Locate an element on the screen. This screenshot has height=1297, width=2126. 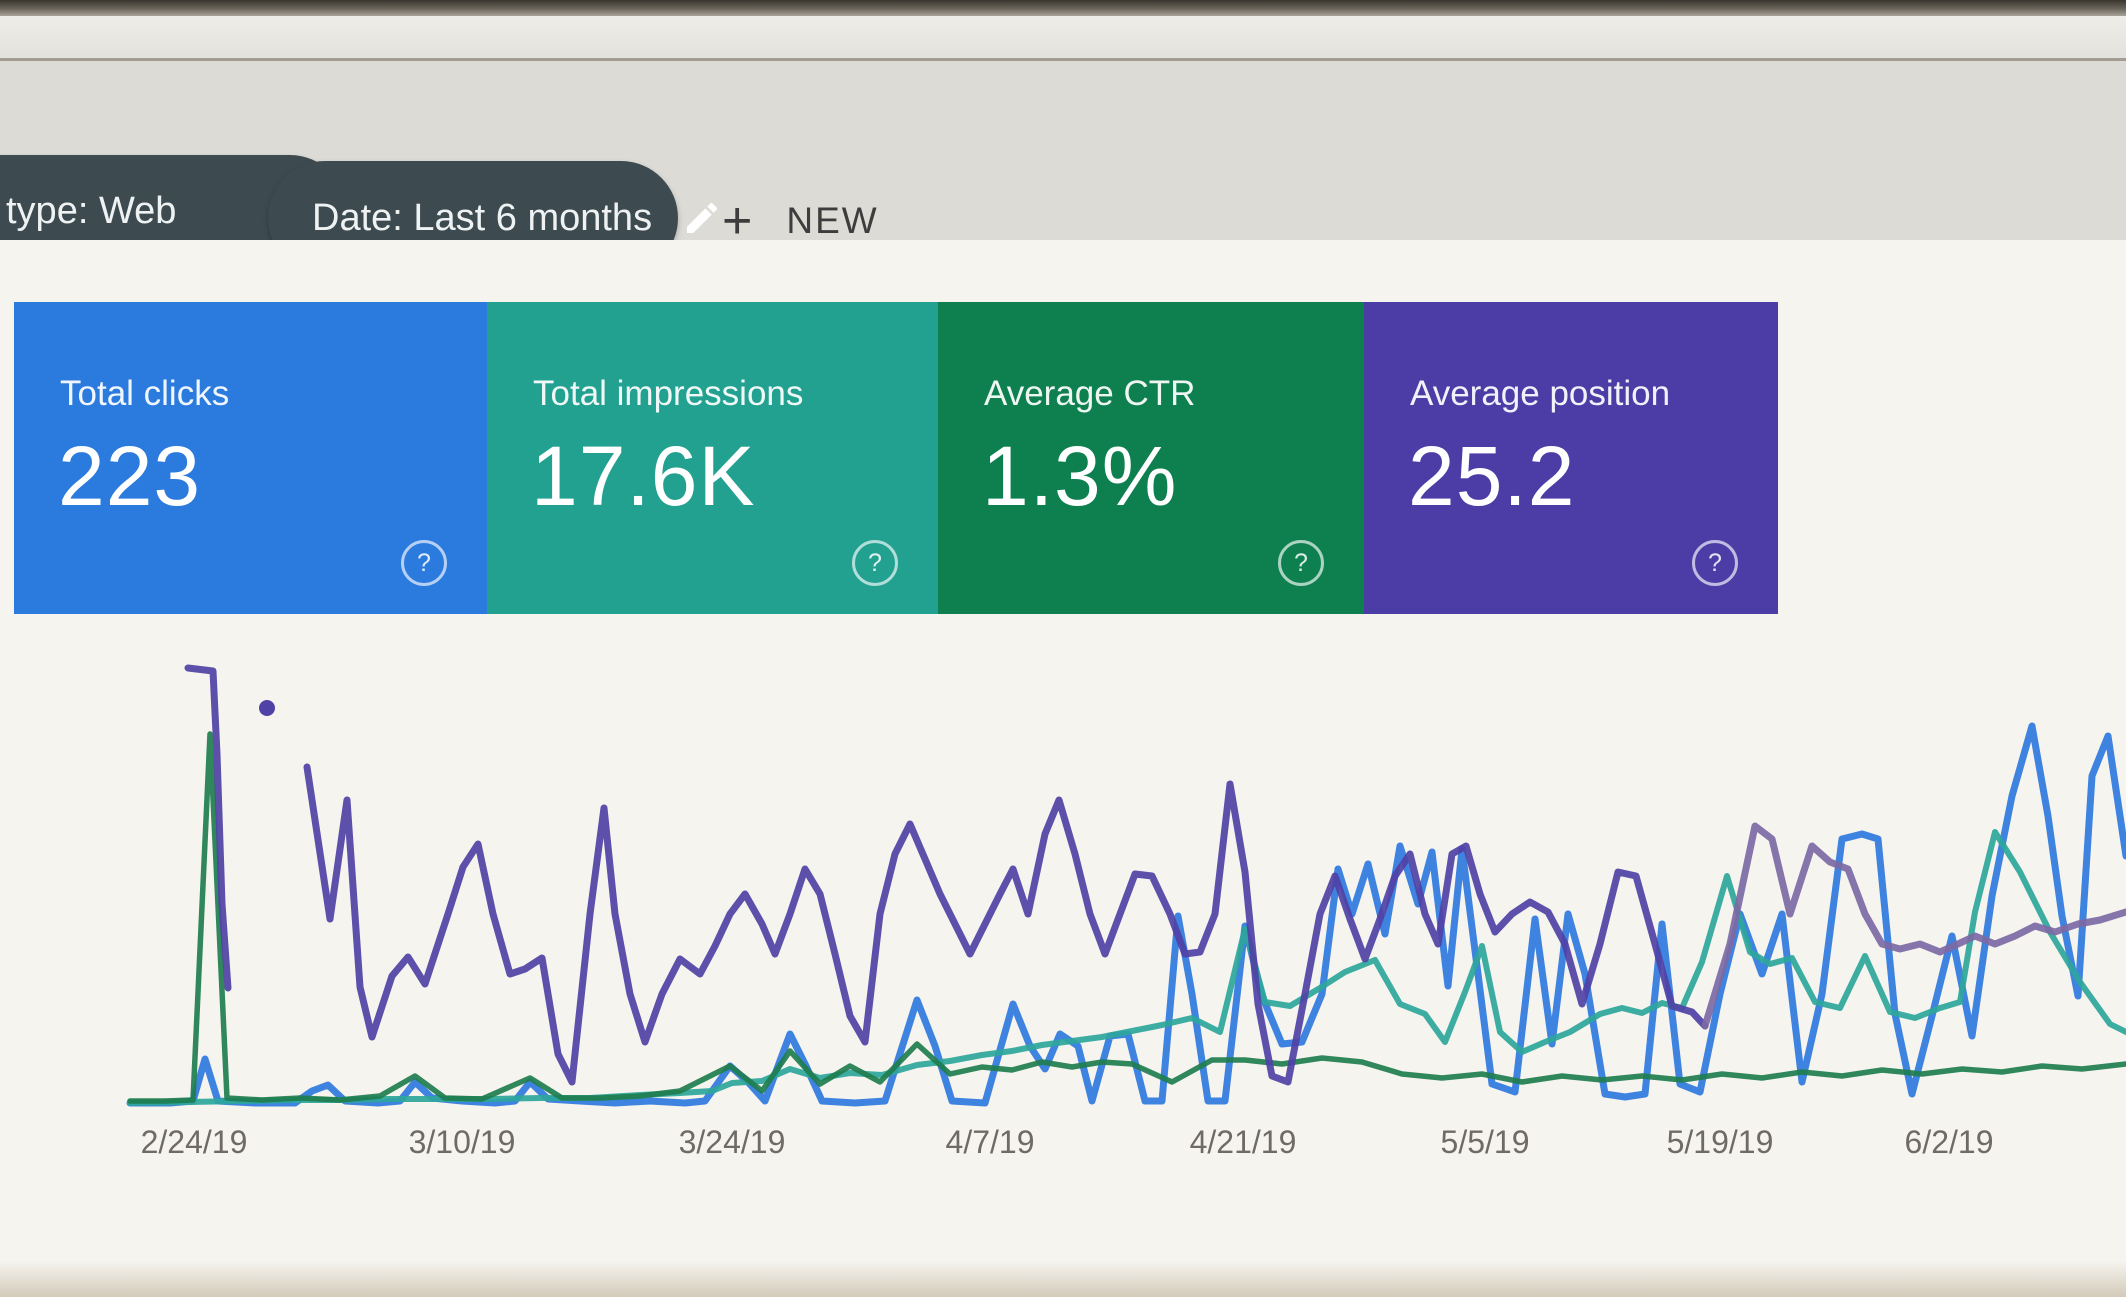
metric-card-total-impressions: Total impressions 17.6K ? is located at coordinates (712, 458).